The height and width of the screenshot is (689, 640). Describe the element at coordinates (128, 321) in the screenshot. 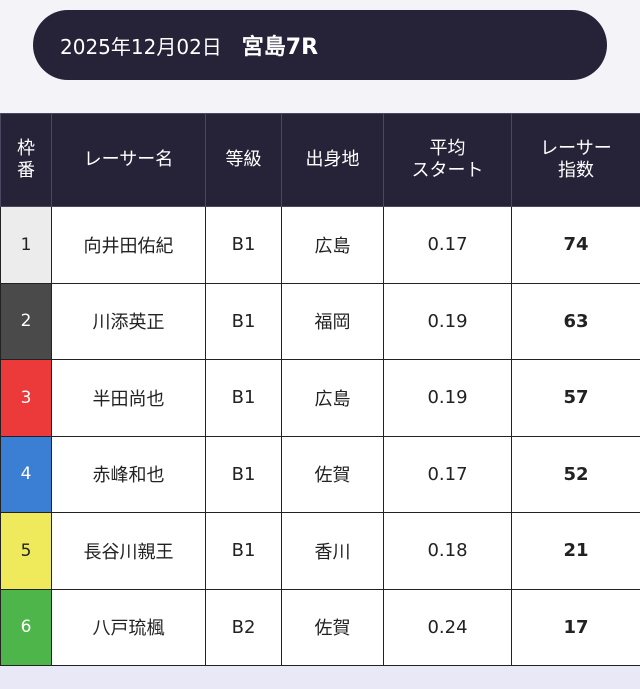

I see `racer-name-cell: 川添英正` at that location.